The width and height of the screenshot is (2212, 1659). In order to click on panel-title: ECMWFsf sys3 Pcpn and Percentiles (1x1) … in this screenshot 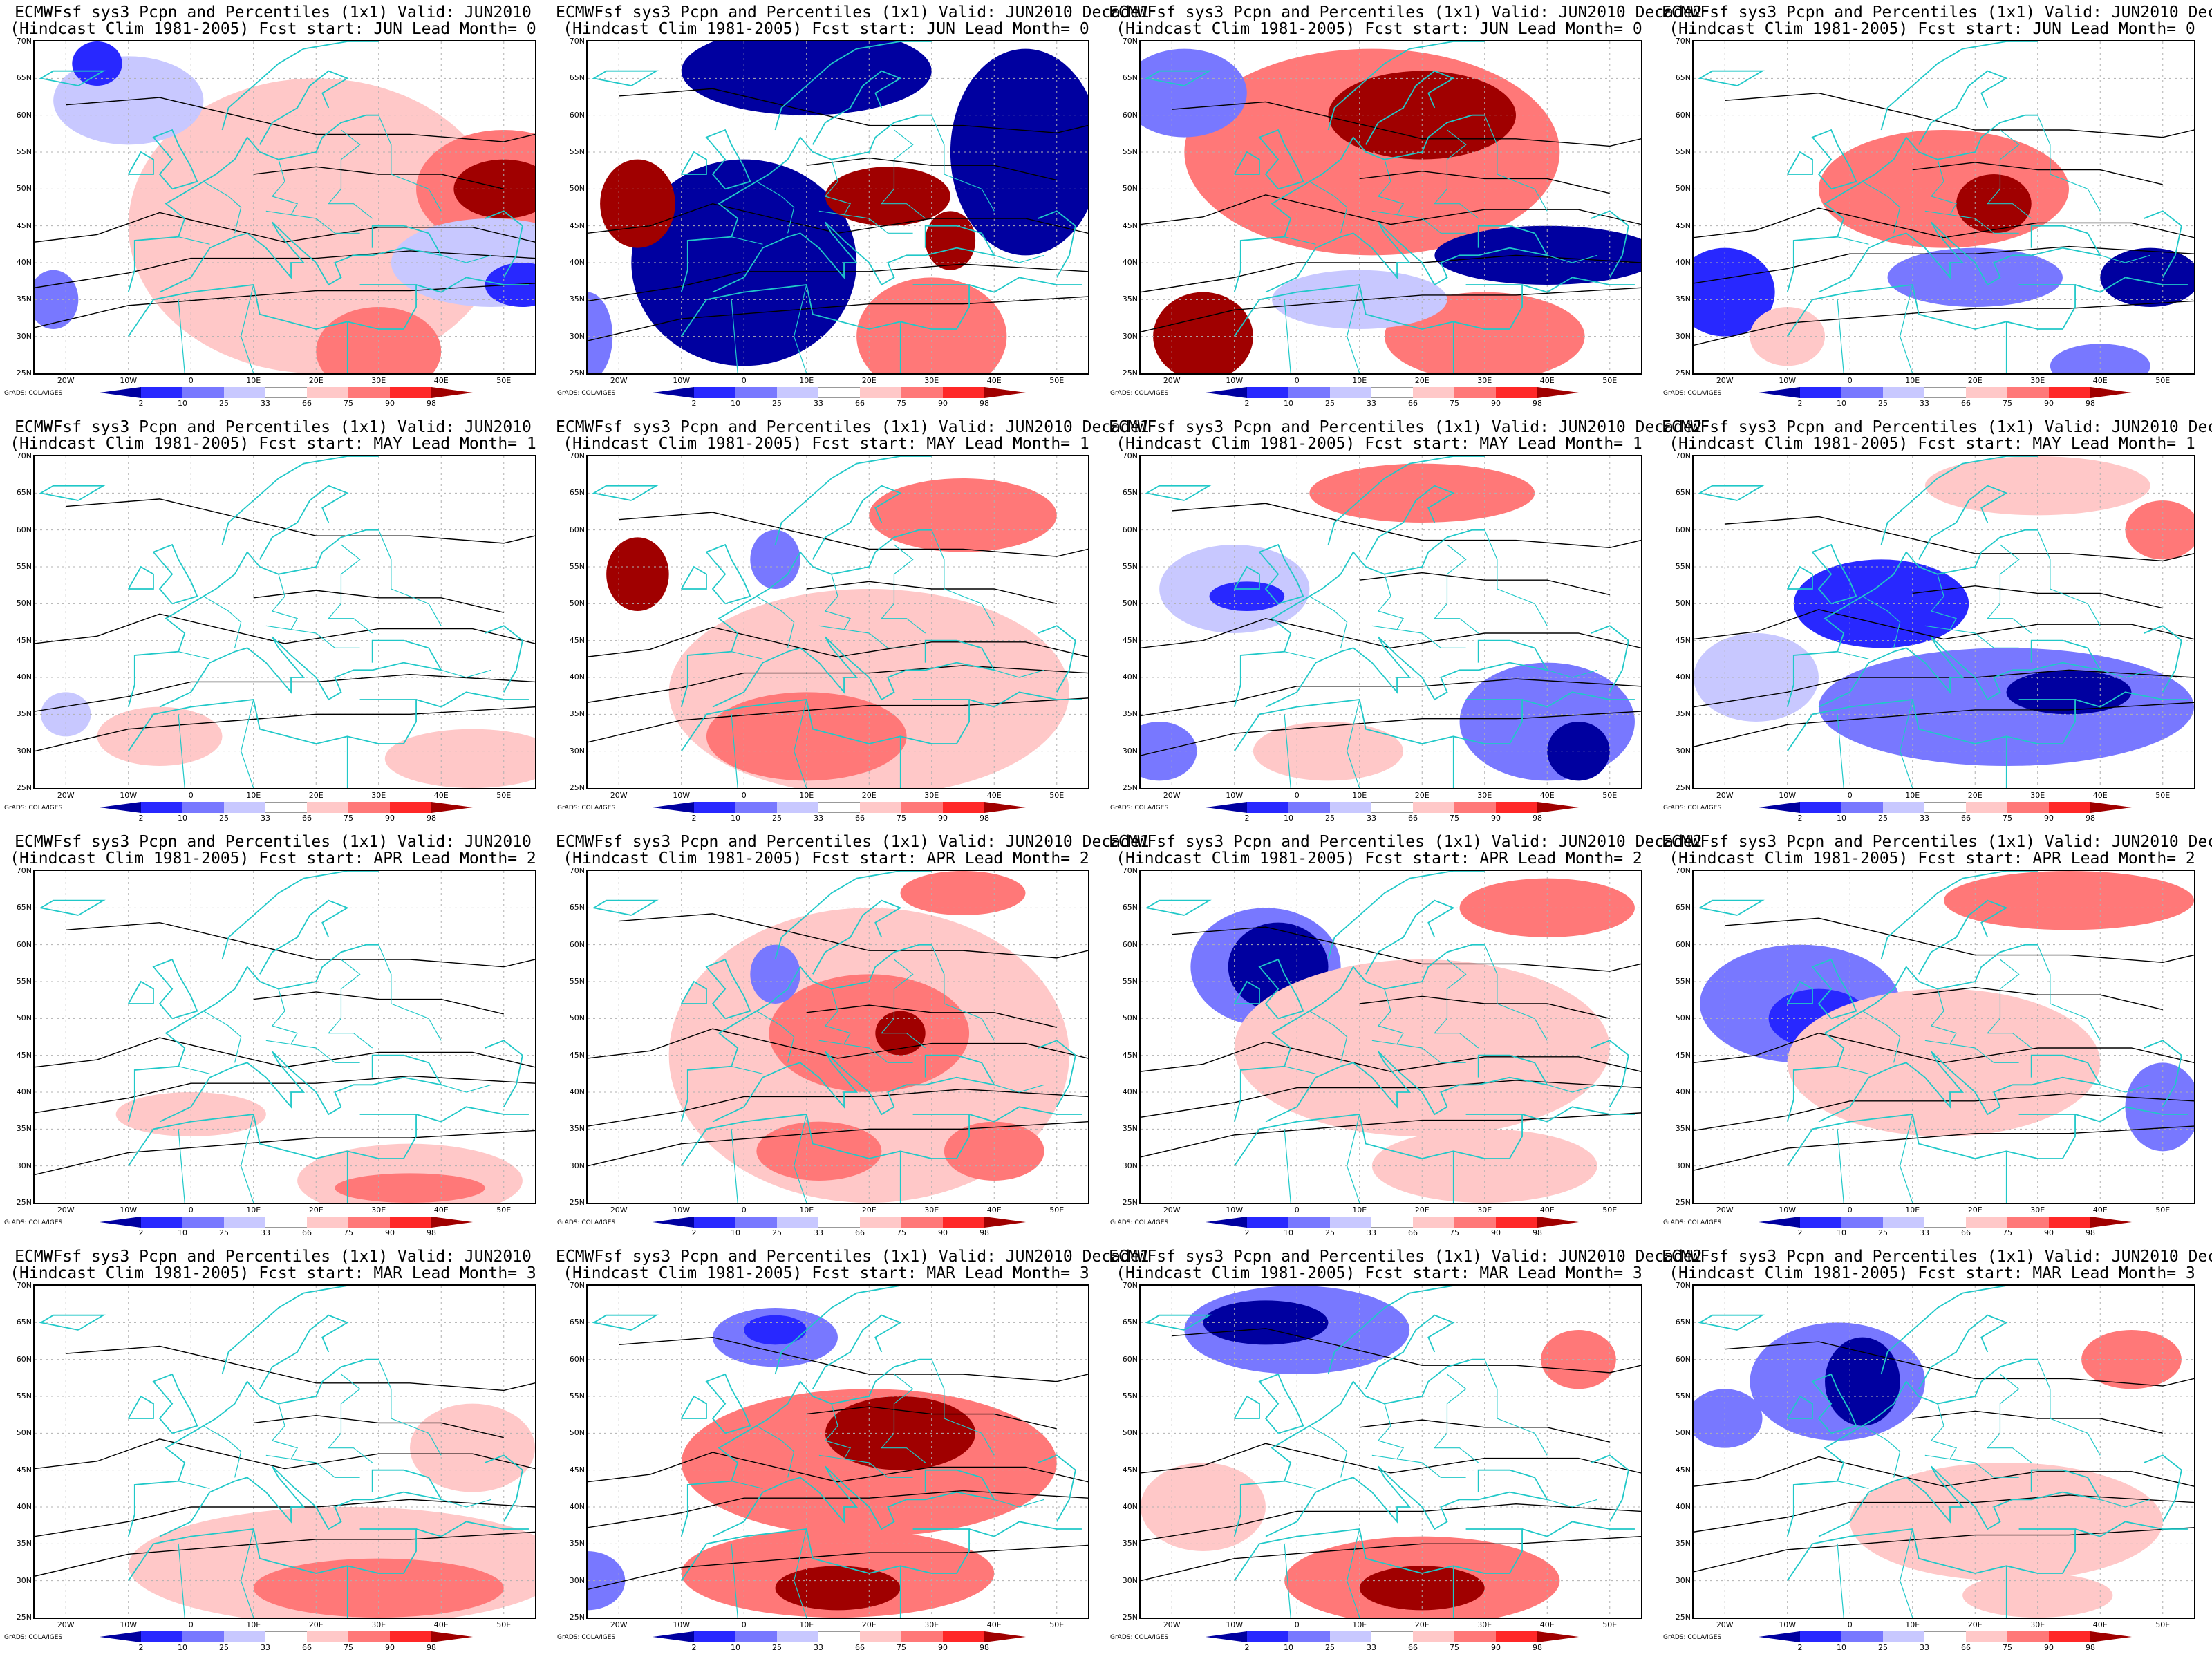, I will do `click(273, 427)`.